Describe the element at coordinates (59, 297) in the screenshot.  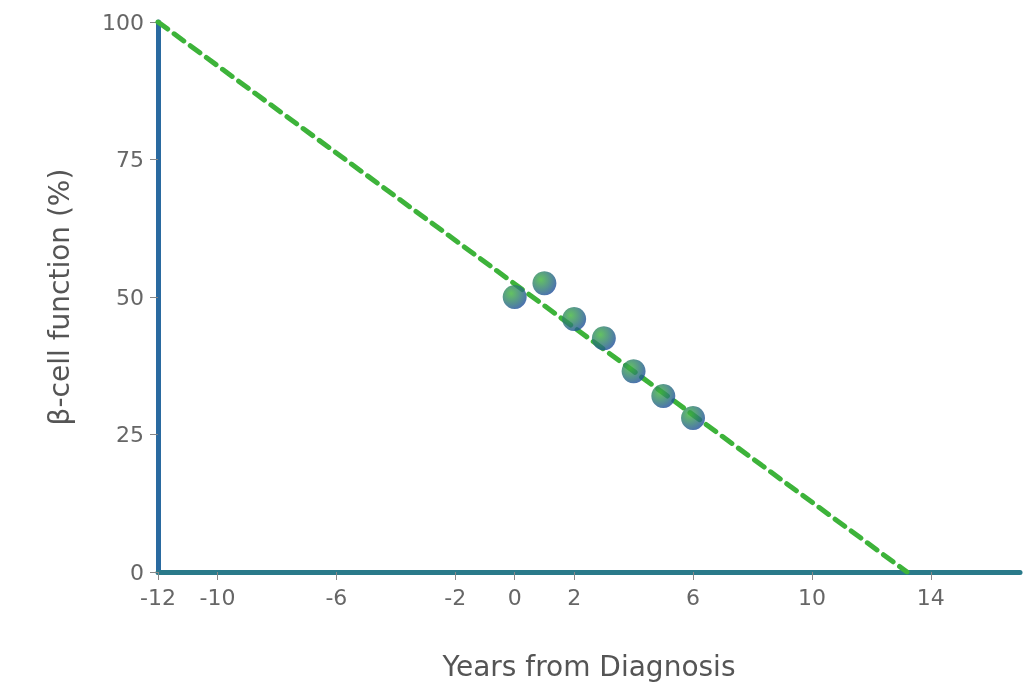
I see `y-axis-title: β-cell function (%)` at that location.